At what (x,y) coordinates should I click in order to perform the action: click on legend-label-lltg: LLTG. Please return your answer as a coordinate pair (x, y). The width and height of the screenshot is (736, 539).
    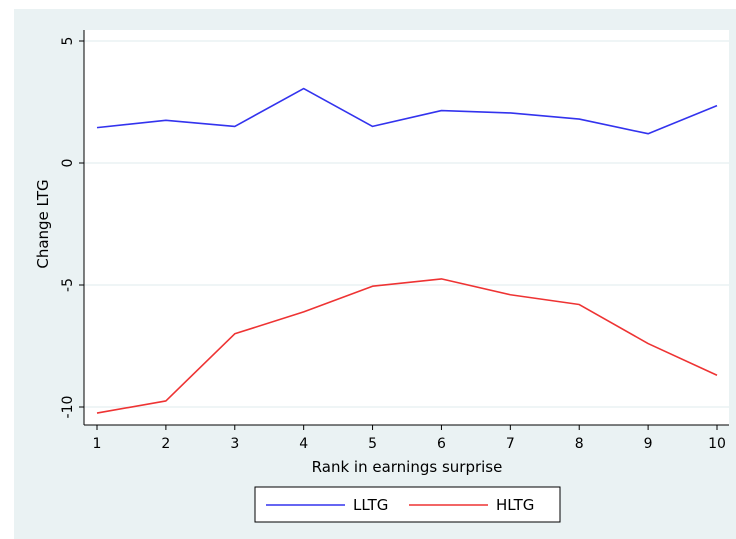
    Looking at the image, I should click on (370, 505).